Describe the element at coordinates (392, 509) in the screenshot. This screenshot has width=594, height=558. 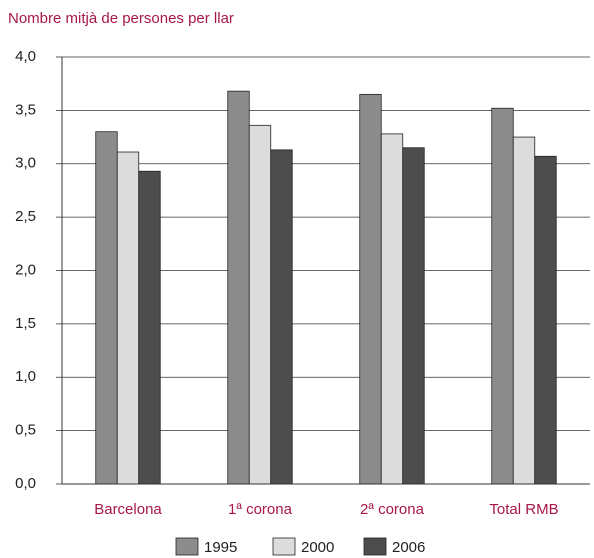
I see `x-tick-label: 2ª corona` at that location.